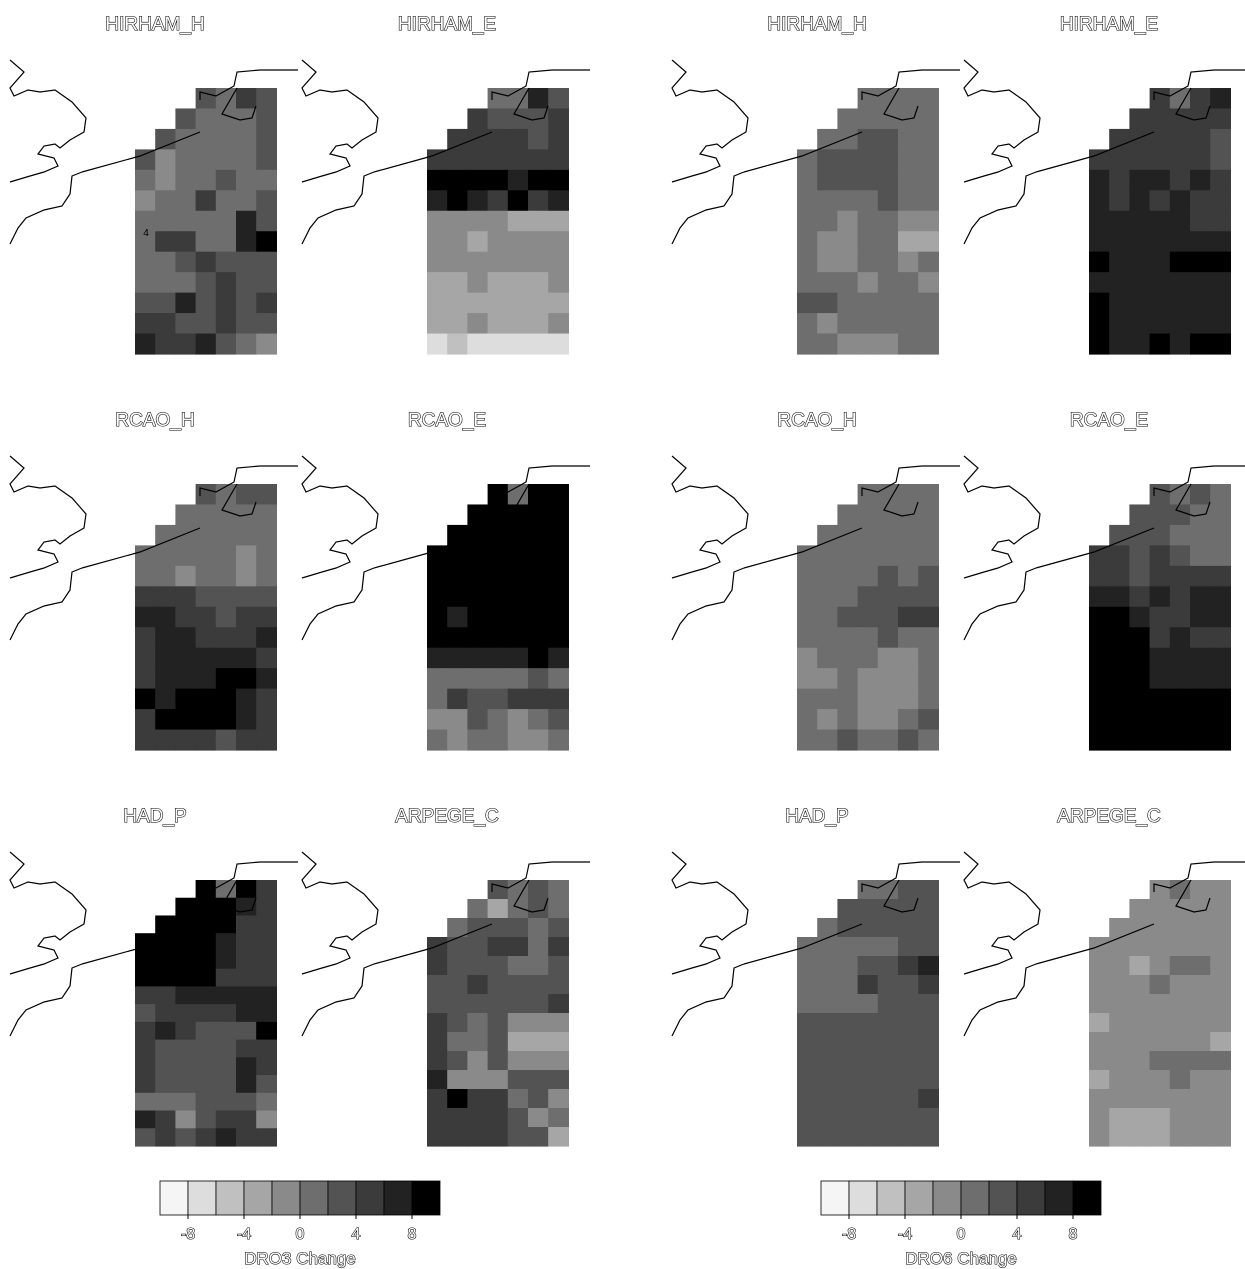  I want to click on colorbar-tick-label: 4, so click(1017, 1234).